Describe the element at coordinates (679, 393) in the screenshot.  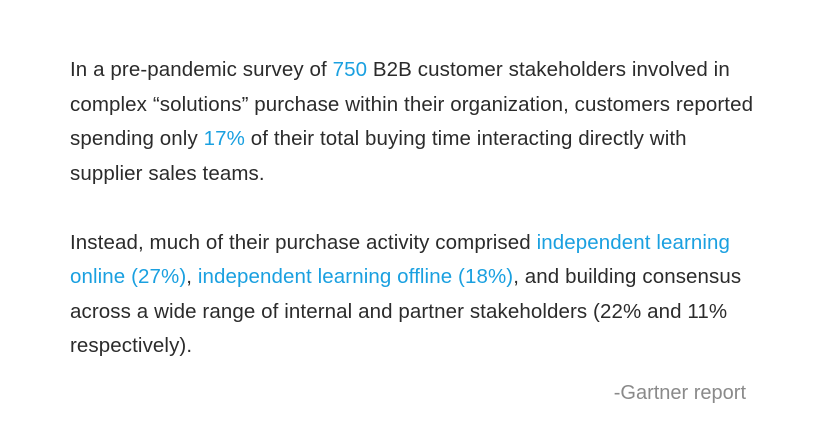
I see `quote-source: -Gartner report` at that location.